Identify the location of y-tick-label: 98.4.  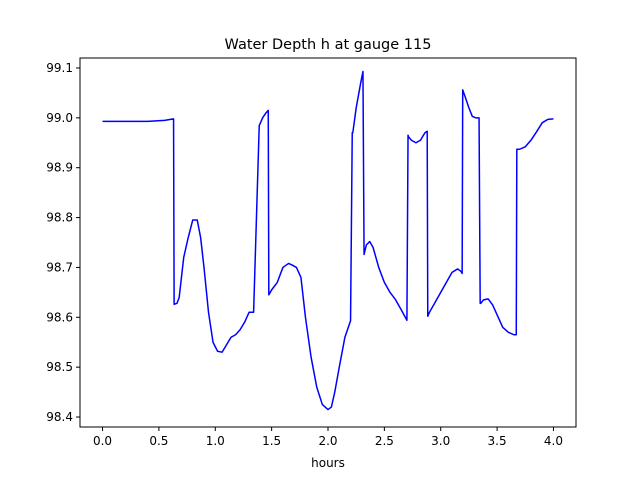
(59, 417).